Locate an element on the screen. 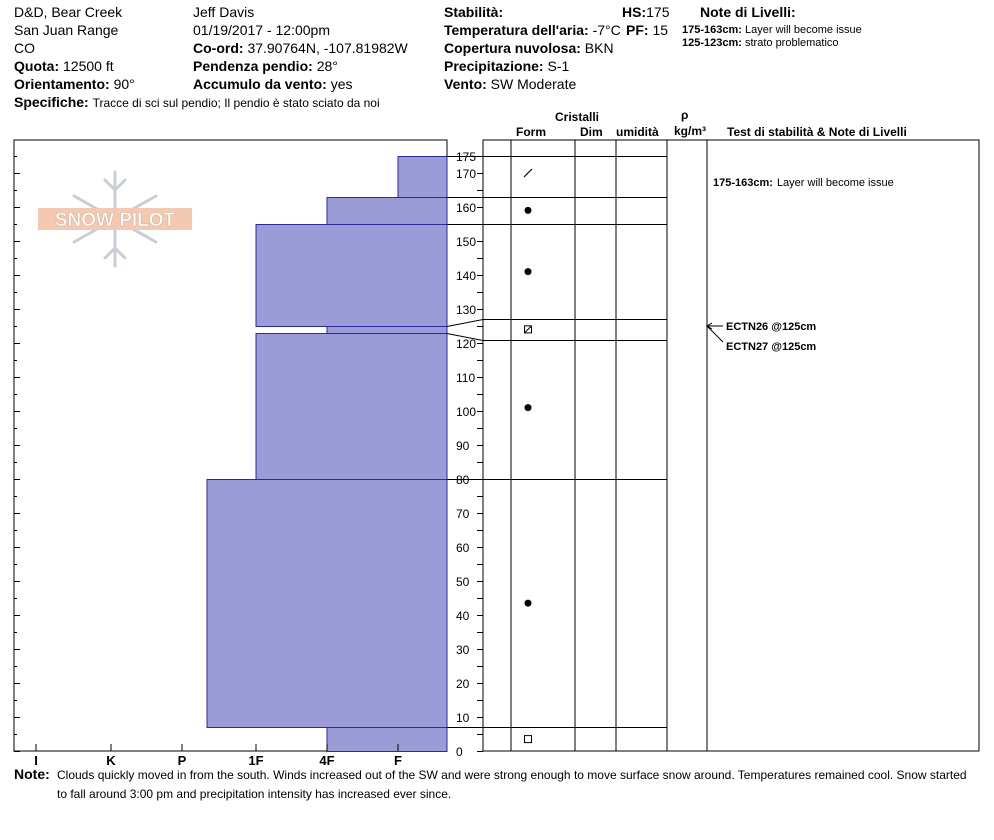 The height and width of the screenshot is (840, 994). wind-value: SW Moderate is located at coordinates (533, 84).